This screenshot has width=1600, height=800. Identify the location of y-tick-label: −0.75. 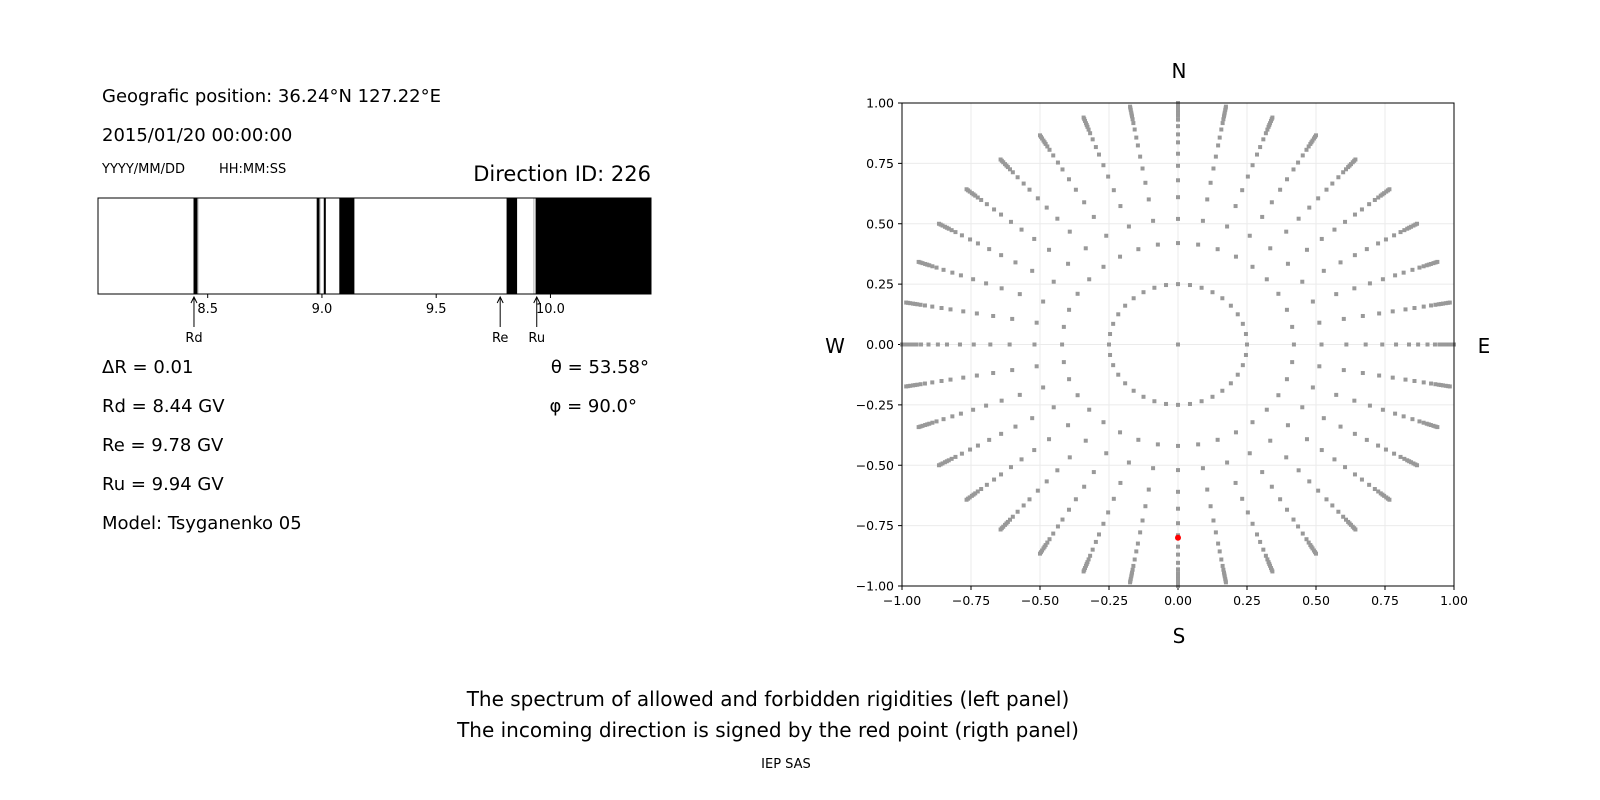
(875, 525).